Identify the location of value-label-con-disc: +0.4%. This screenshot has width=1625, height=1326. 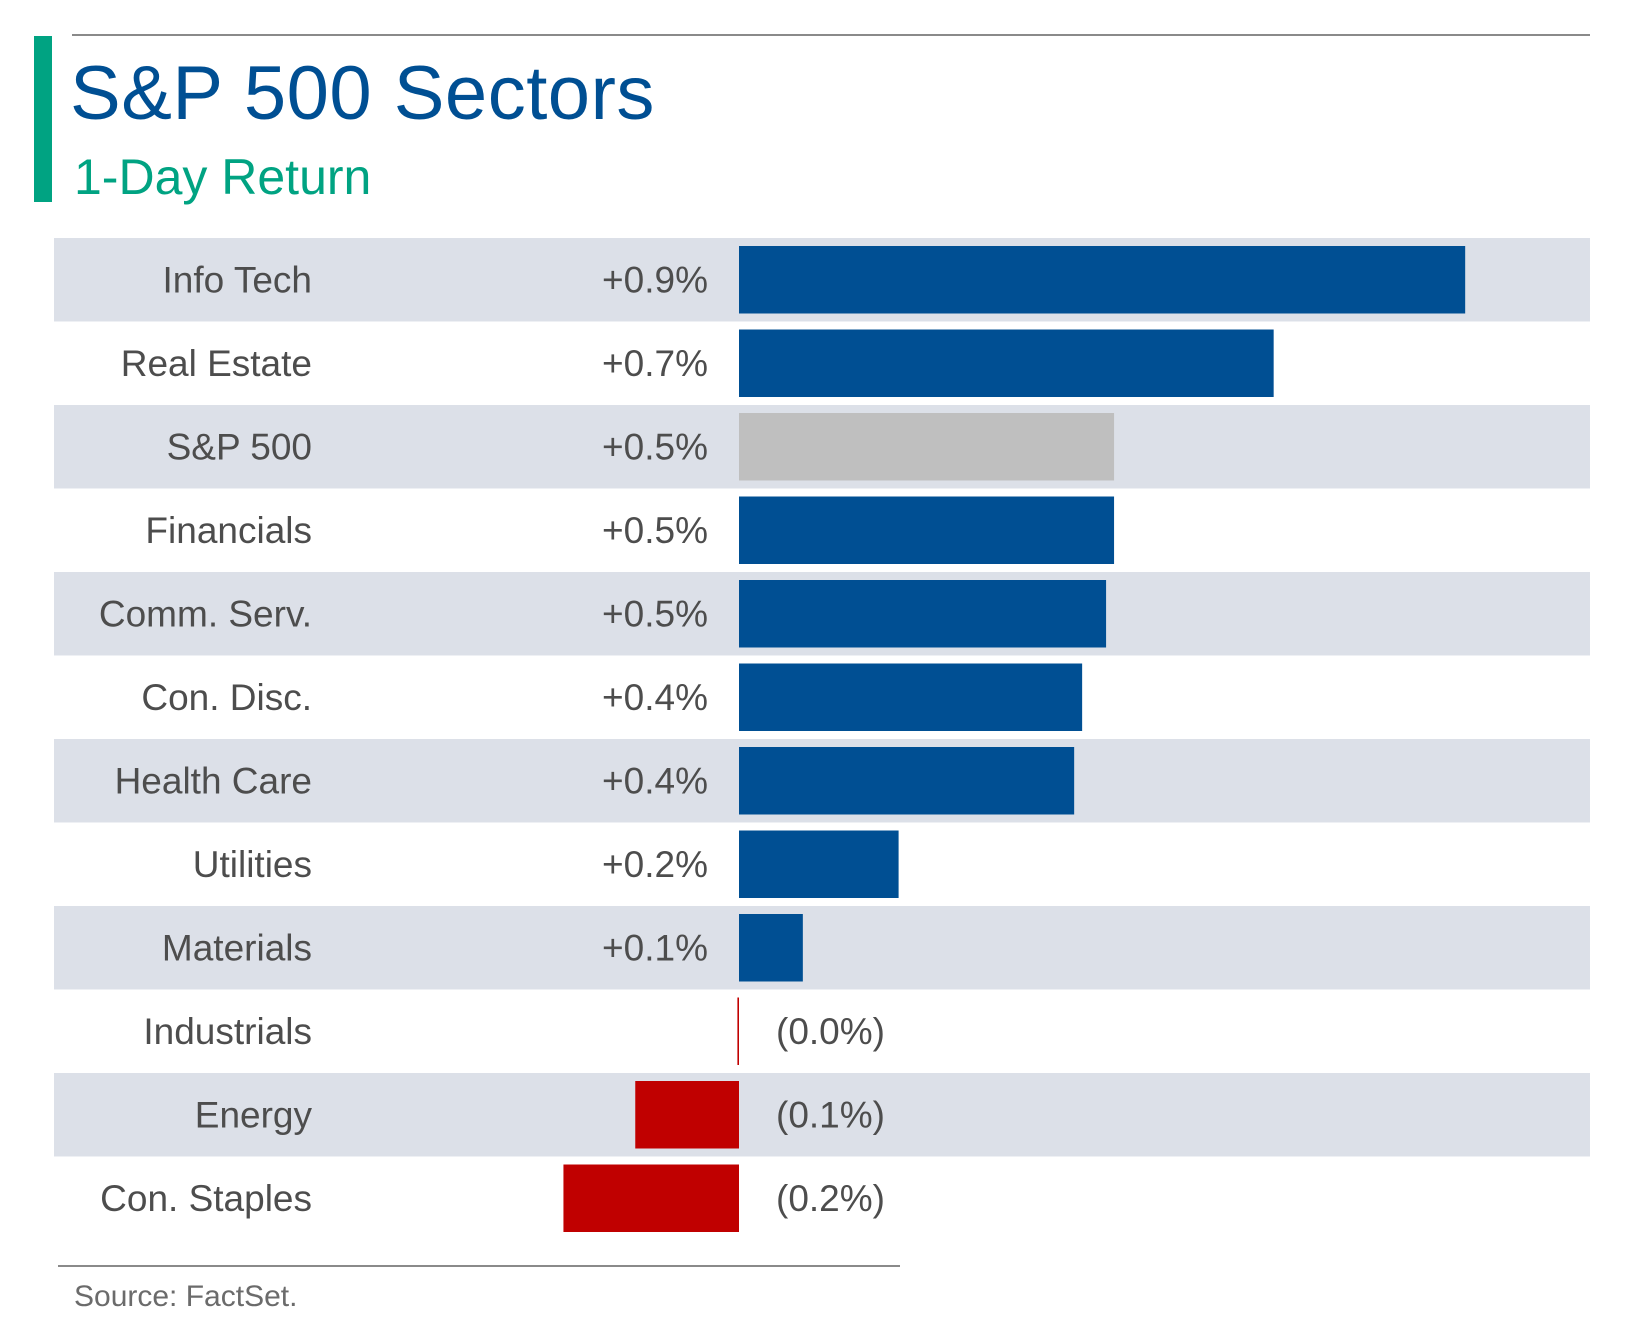
(655, 697).